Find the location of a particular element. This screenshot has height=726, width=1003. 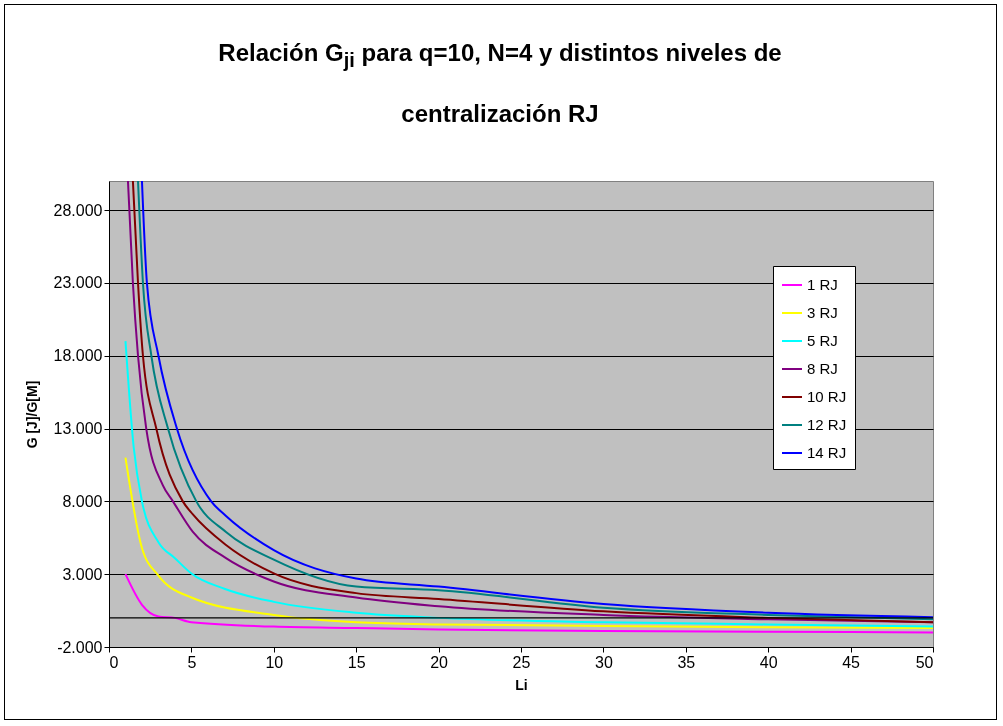

x-tick-label: 35 is located at coordinates (686, 662).